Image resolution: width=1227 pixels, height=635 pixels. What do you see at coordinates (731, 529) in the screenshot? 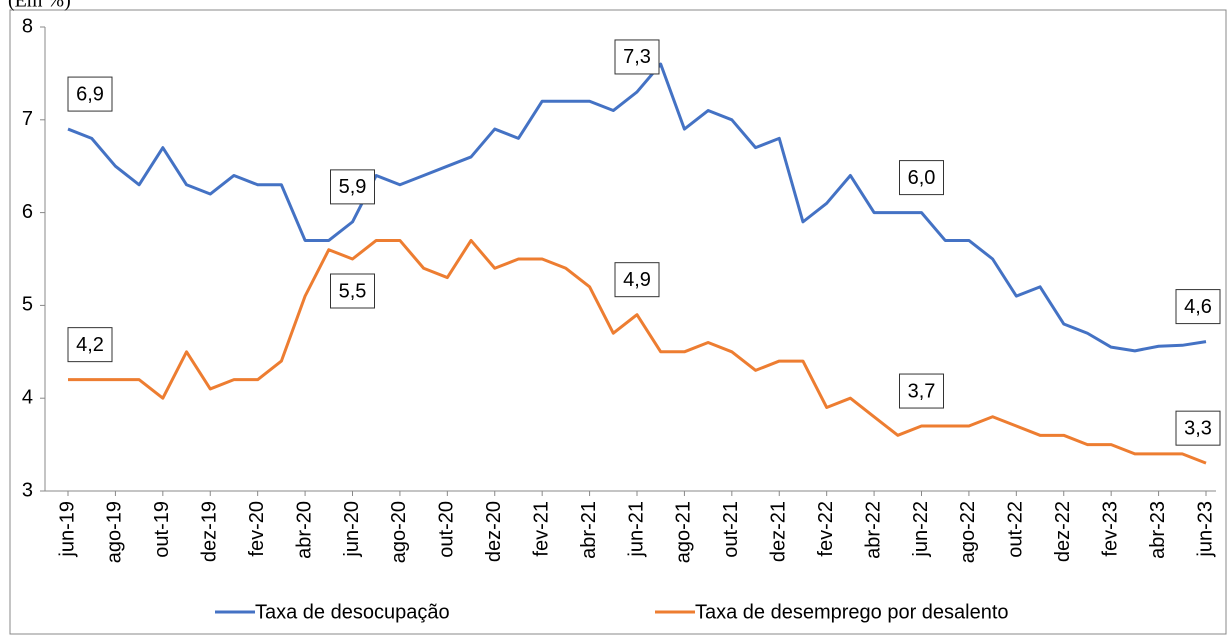
I see `x-tick-label: out-21` at bounding box center [731, 529].